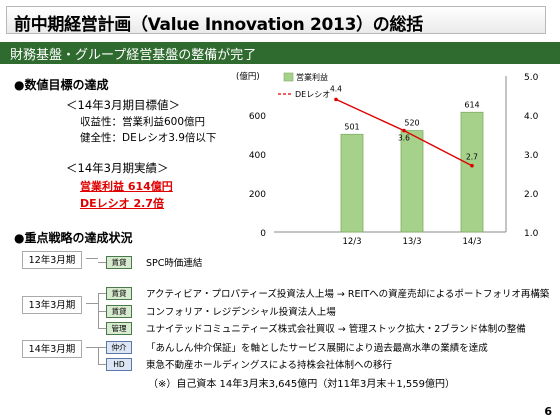 Image resolution: width=560 pixels, height=420 pixels. I want to click on legend-bar-label: 営業利益, so click(312, 77).